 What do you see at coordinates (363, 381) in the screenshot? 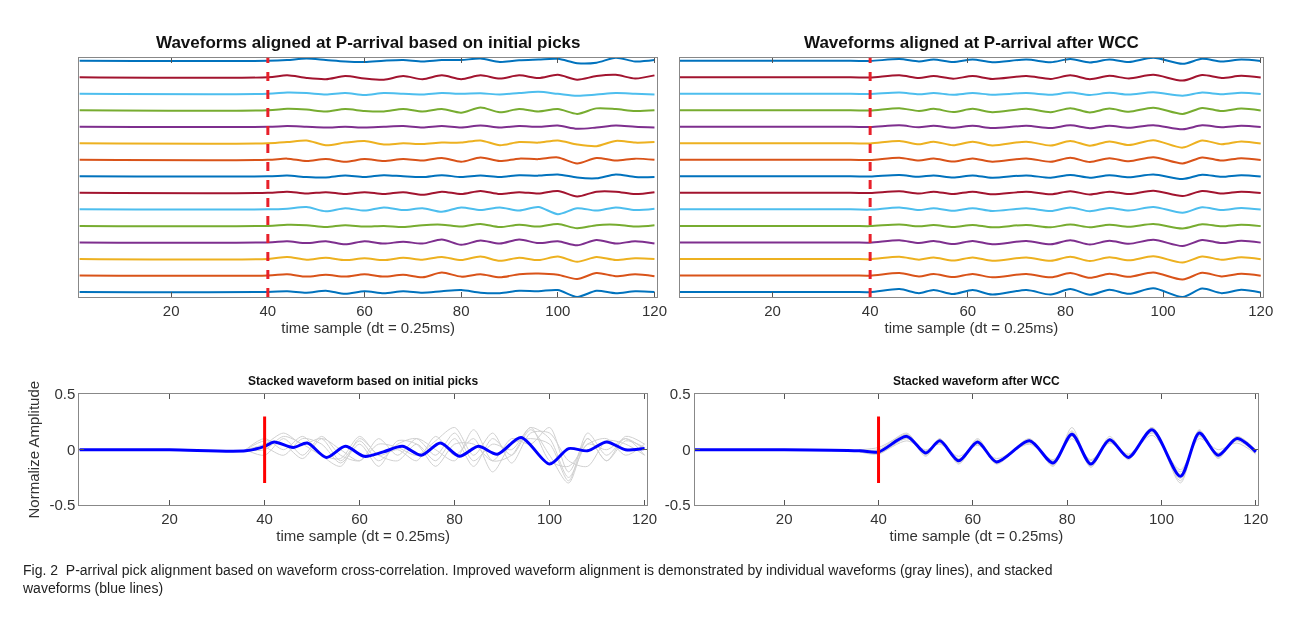
I see `chart-title: Stacked waveform based on initial picks` at bounding box center [363, 381].